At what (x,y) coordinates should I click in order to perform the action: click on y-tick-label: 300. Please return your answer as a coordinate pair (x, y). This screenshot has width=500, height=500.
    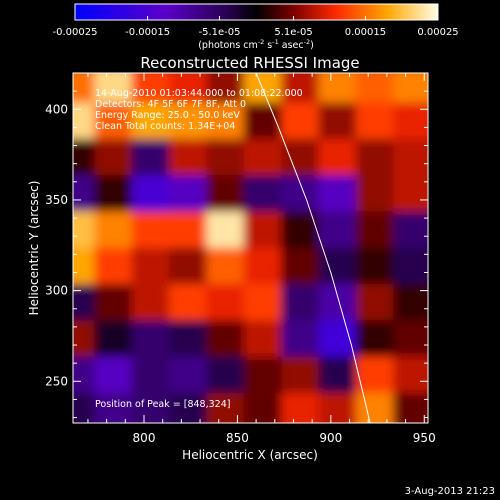
    Looking at the image, I should click on (56, 291).